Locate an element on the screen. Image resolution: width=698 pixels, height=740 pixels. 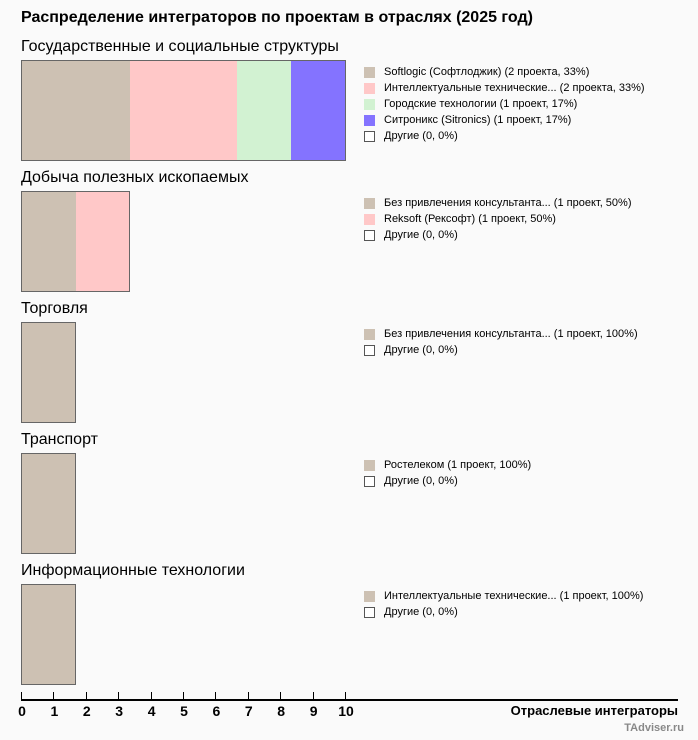
section-title: Государственные и социальные структуры is located at coordinates (180, 46).